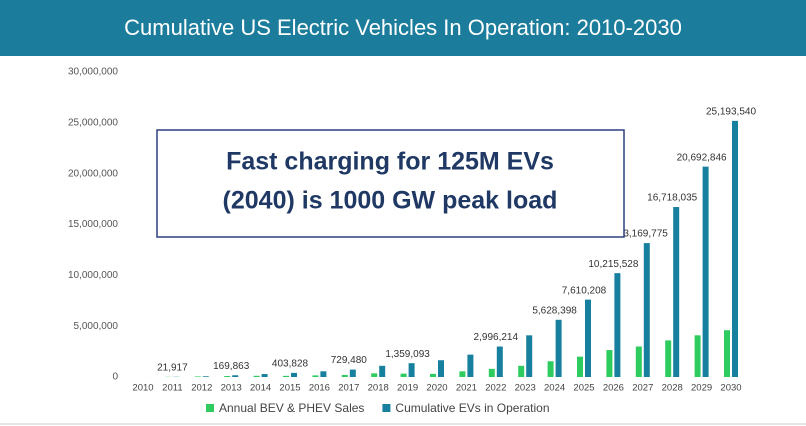 The width and height of the screenshot is (806, 426). What do you see at coordinates (554, 310) in the screenshot?
I see `value-label: 5,628,398` at bounding box center [554, 310].